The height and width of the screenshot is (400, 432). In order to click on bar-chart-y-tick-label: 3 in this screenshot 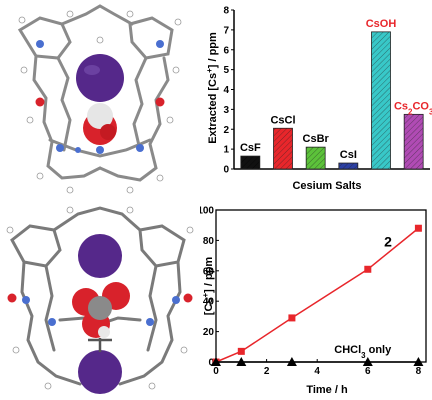, I will do `click(226, 110)`.